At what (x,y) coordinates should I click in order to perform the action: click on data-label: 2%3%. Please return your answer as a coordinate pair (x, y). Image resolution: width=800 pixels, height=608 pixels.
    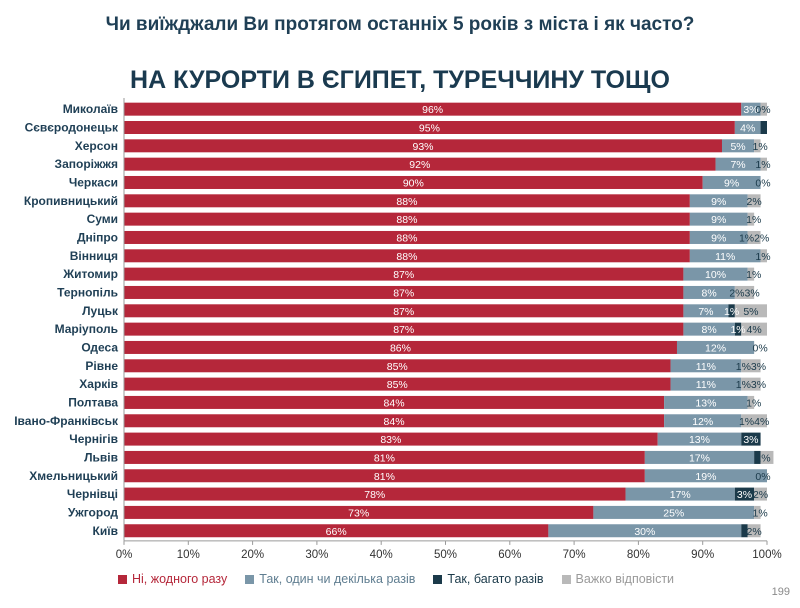
    Looking at the image, I should click on (744, 293).